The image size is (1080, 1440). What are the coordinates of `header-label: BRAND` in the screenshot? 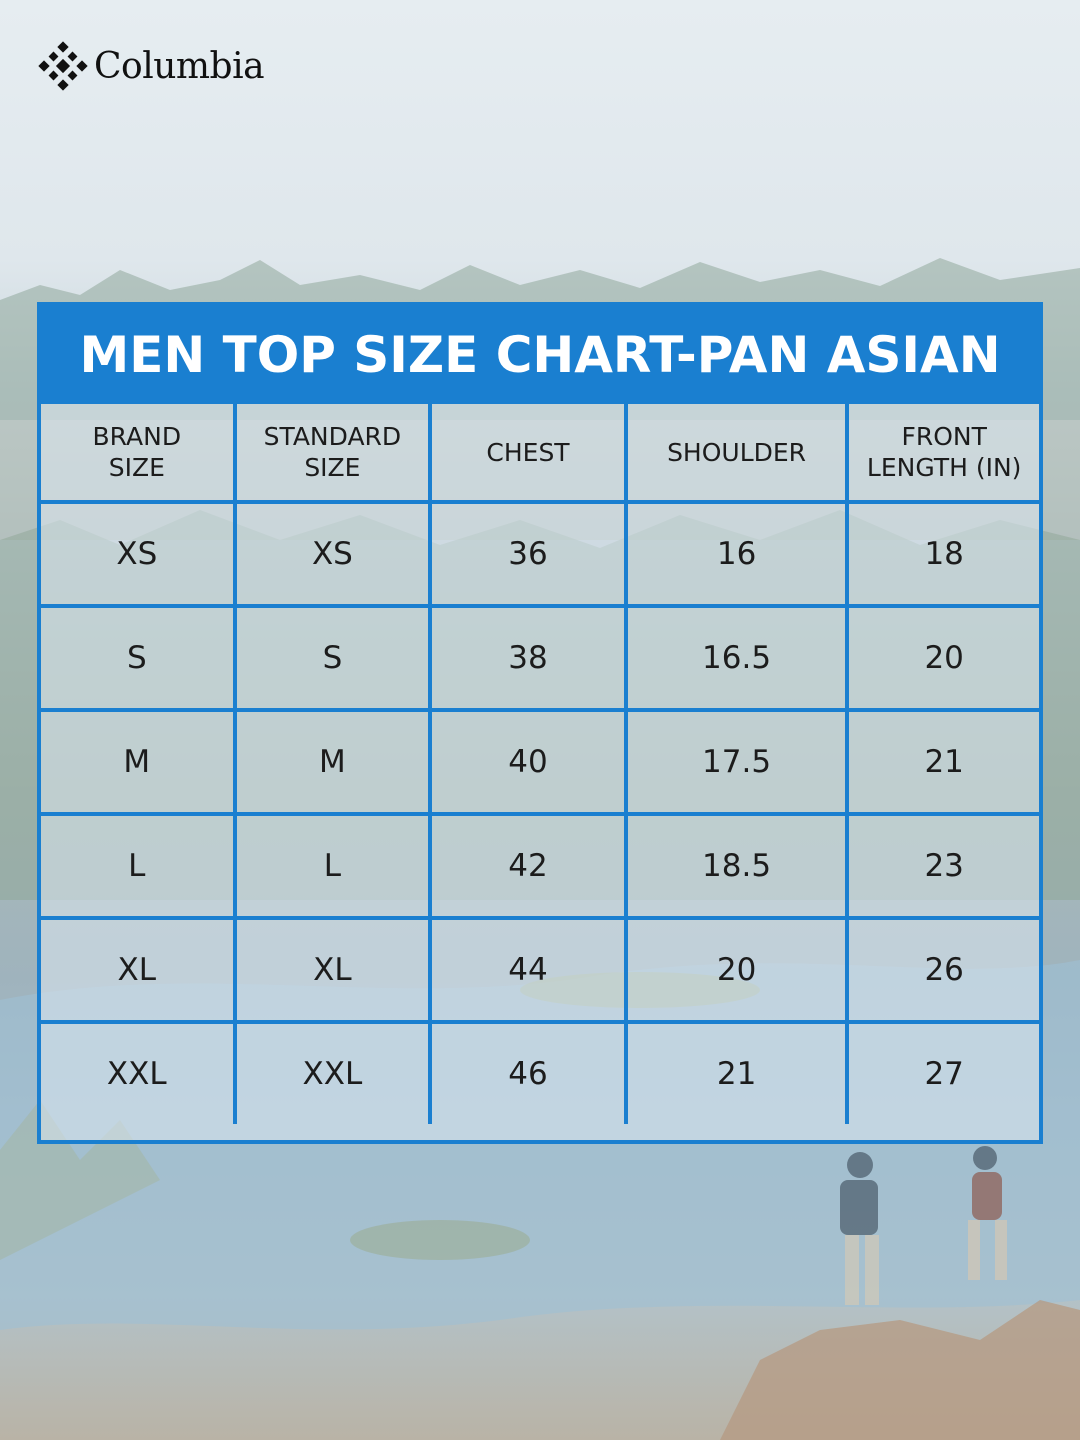 It's located at (137, 436).